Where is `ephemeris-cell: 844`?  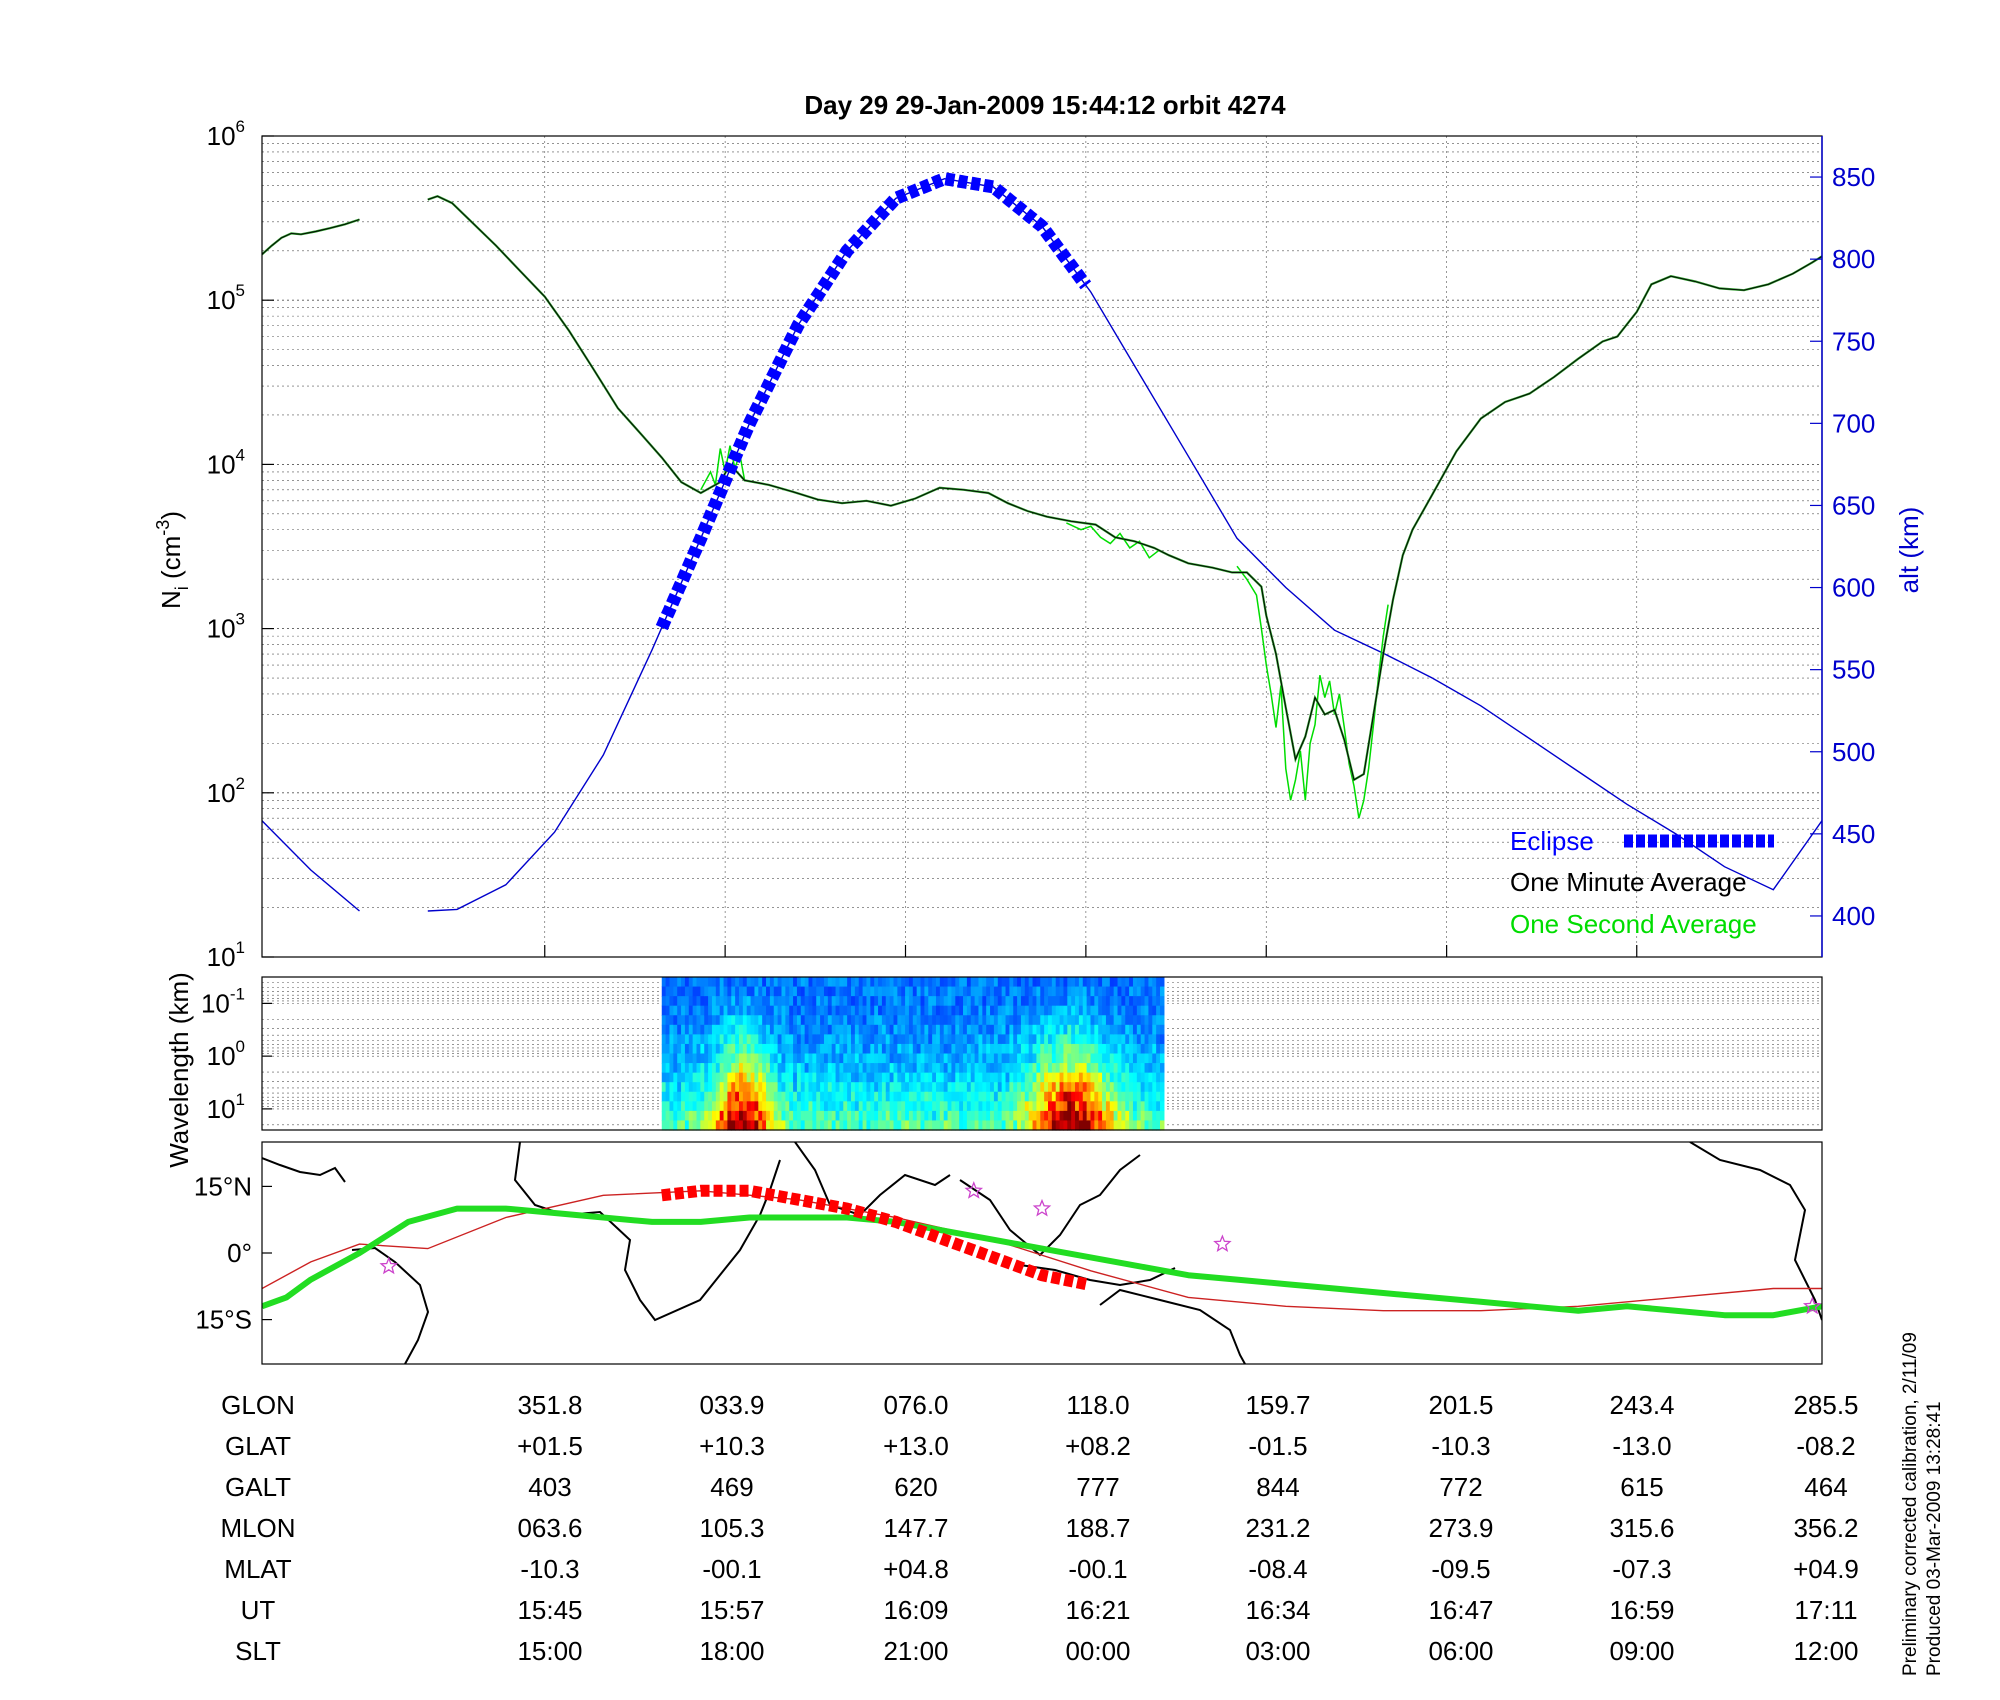 ephemeris-cell: 844 is located at coordinates (1277, 1487).